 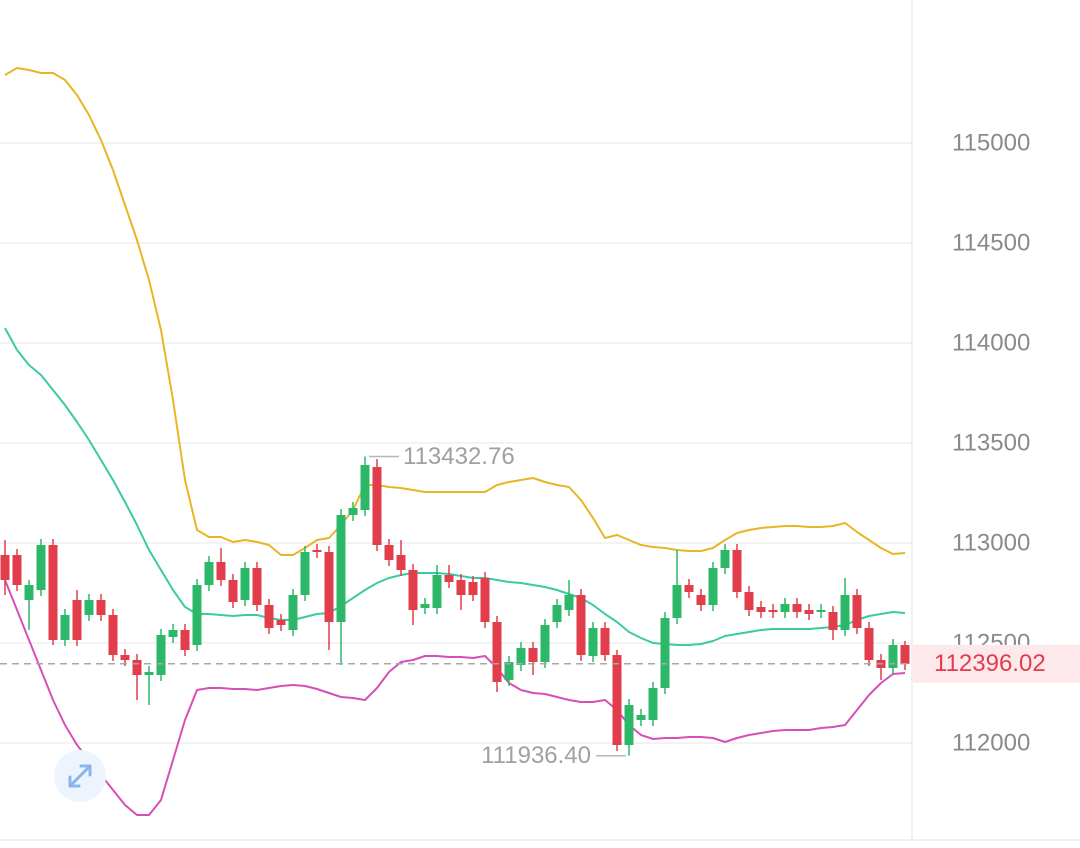 What do you see at coordinates (991, 142) in the screenshot?
I see `y-tick-label: 115000` at bounding box center [991, 142].